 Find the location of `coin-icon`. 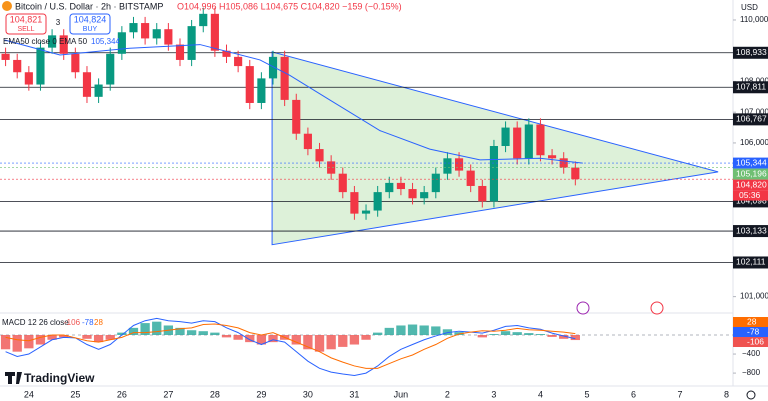

coin-icon is located at coordinates (7, 6).